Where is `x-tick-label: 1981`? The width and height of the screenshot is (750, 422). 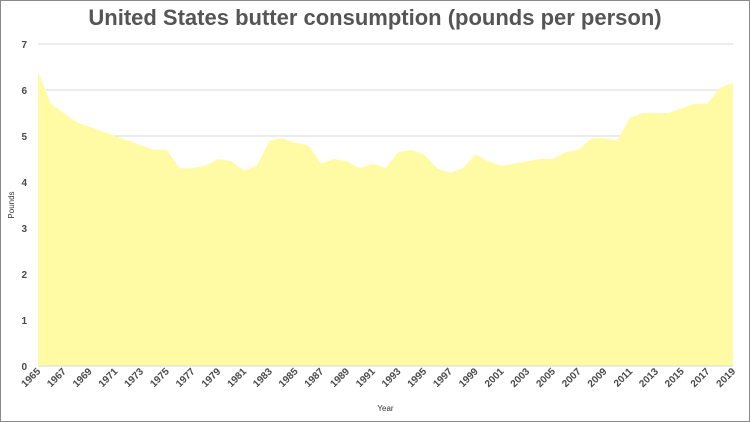 x-tick-label: 1981 is located at coordinates (238, 378).